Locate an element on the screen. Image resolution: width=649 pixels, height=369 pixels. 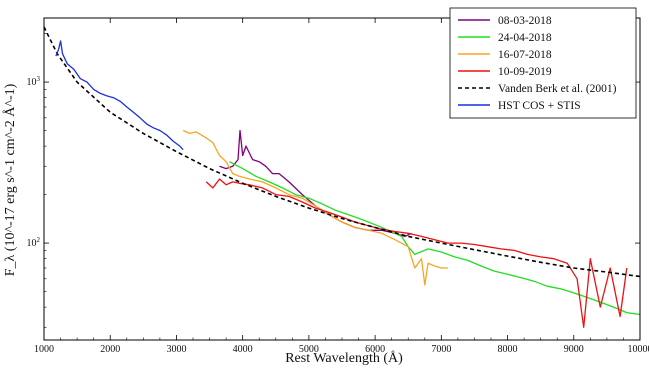
x-tick-label-8: 9000 is located at coordinates (574, 349).